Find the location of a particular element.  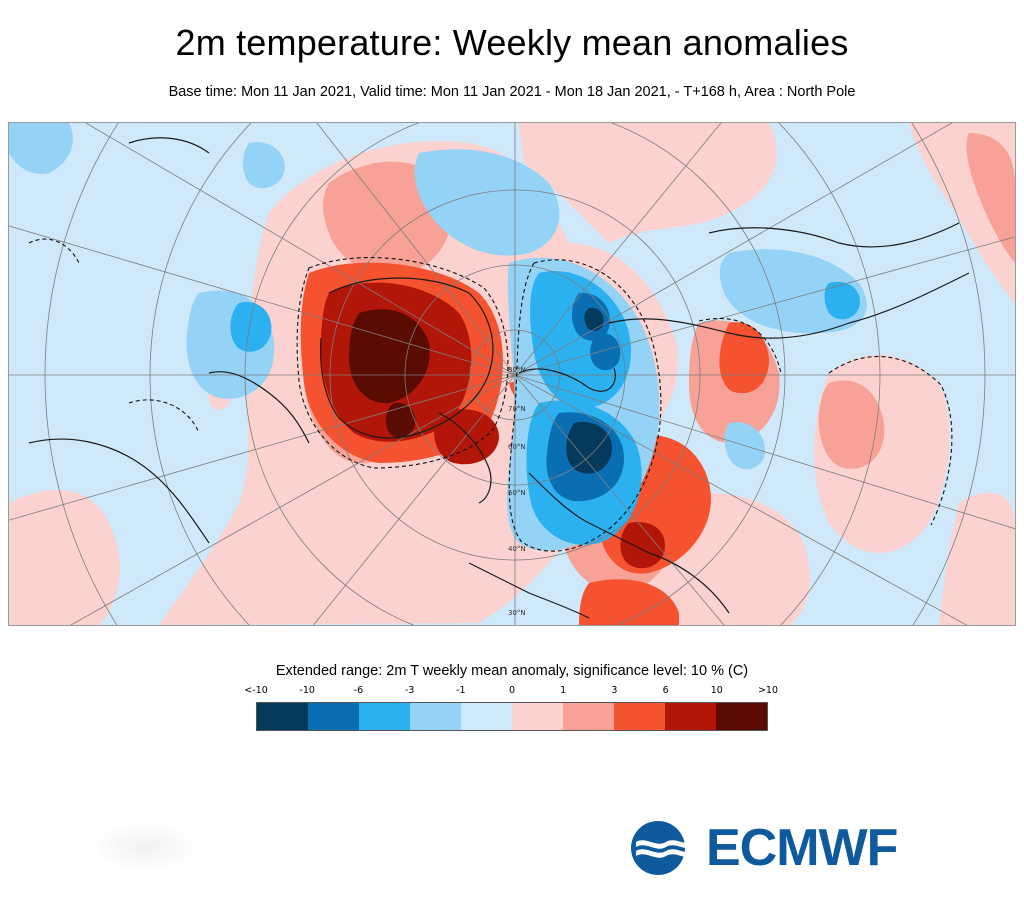

legend-tick: 1 is located at coordinates (563, 690).